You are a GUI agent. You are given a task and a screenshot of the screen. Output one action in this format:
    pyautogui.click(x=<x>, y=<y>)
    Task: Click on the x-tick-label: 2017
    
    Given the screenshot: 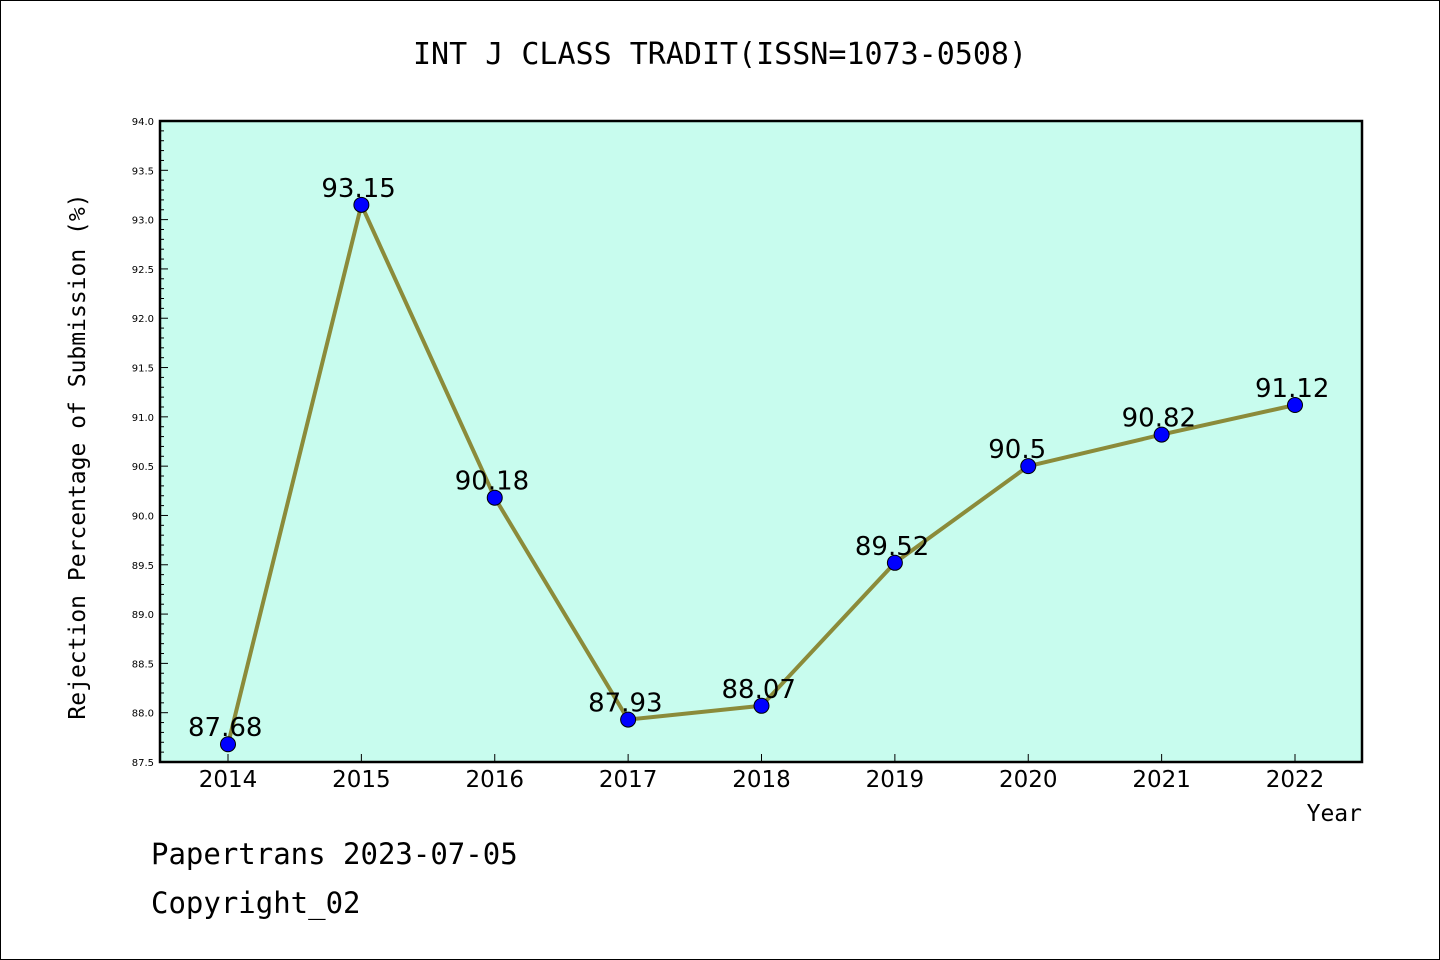 What is the action you would take?
    pyautogui.click(x=628, y=780)
    